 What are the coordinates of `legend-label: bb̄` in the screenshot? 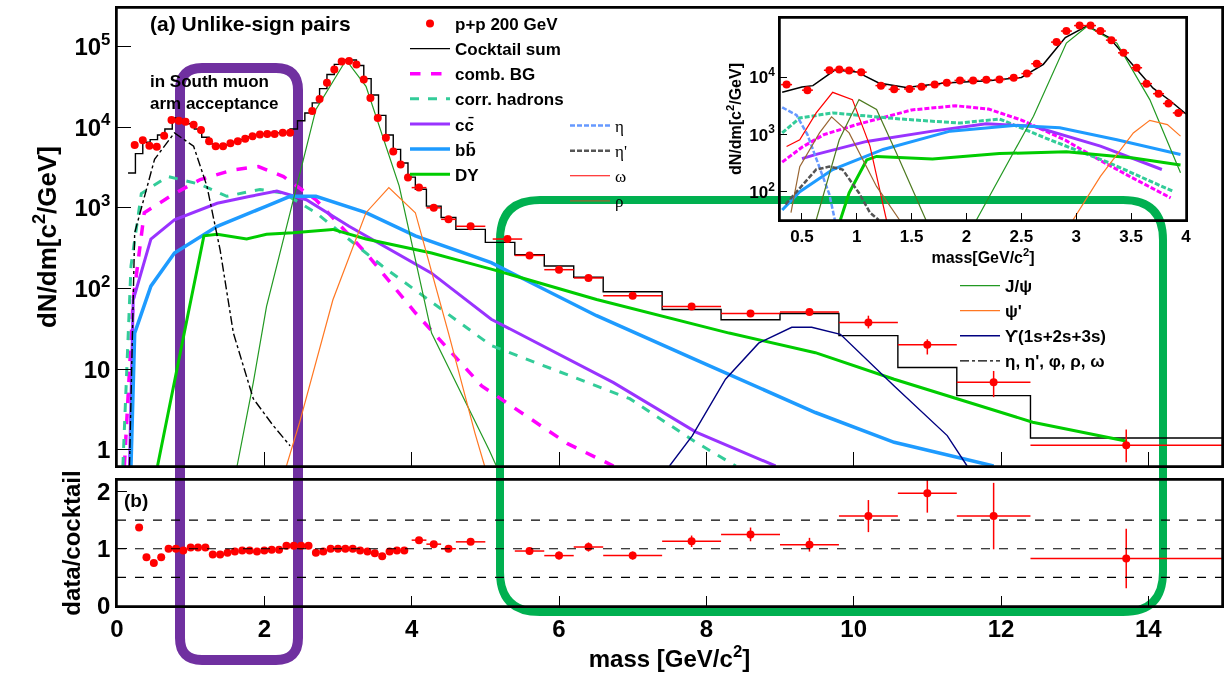 It's located at (465, 150).